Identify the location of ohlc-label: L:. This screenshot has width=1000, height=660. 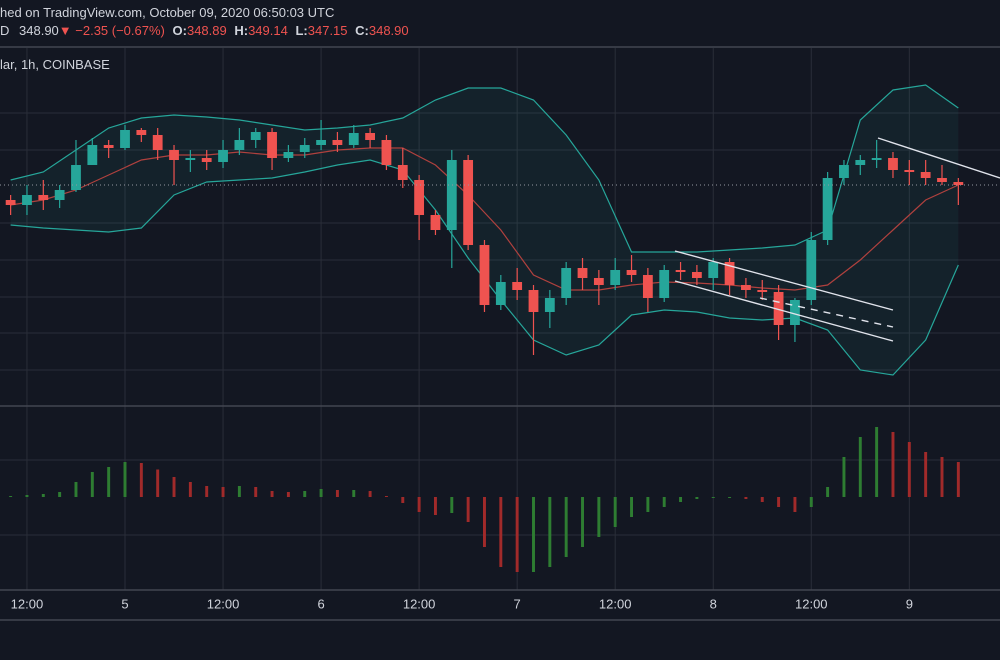
(301, 30).